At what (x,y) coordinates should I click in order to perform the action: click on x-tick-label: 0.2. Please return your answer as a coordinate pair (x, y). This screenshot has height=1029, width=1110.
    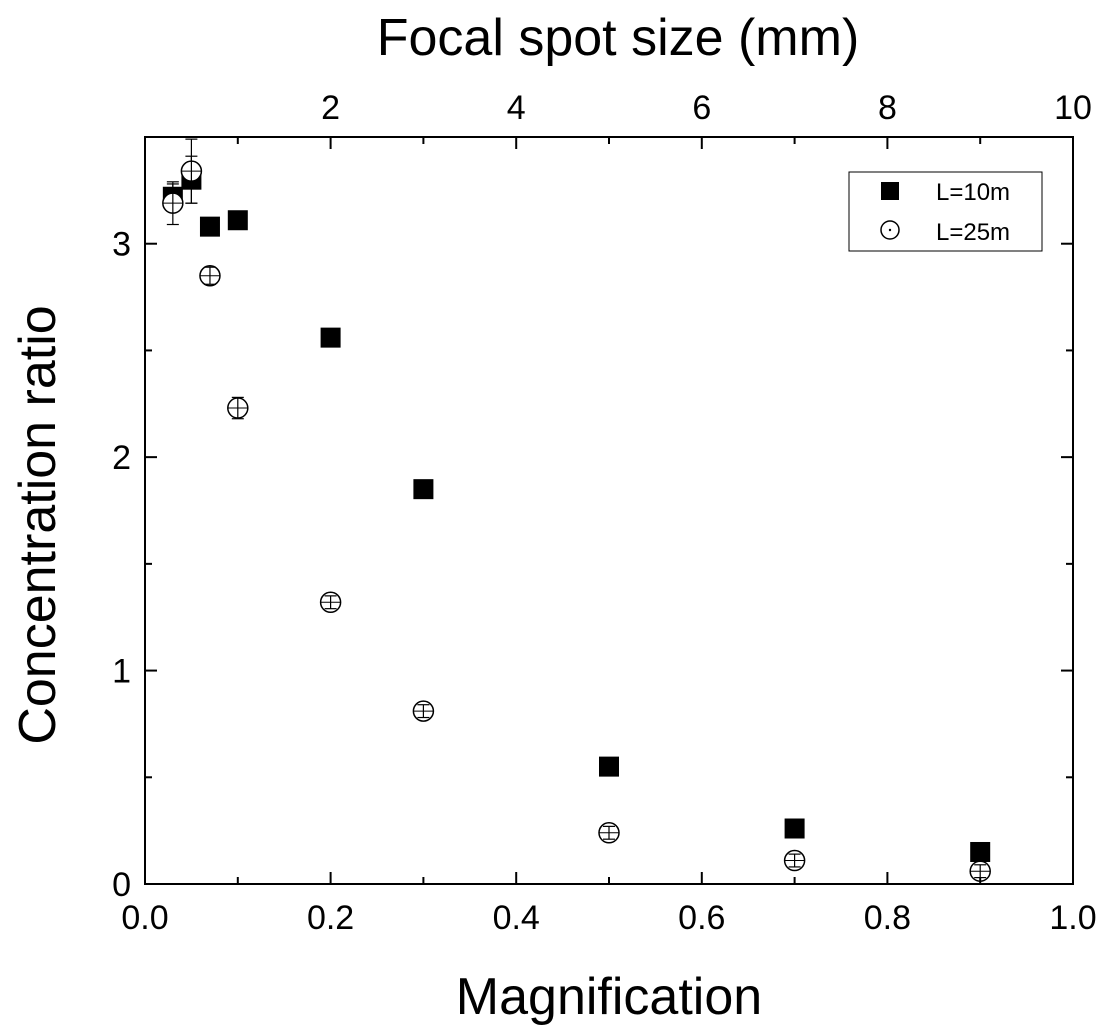
    Looking at the image, I should click on (330, 918).